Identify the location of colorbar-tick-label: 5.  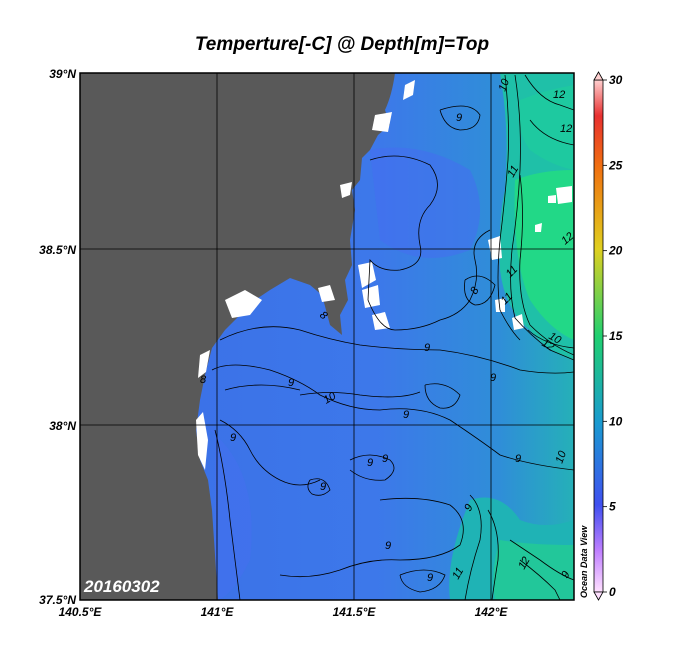
(612, 507).